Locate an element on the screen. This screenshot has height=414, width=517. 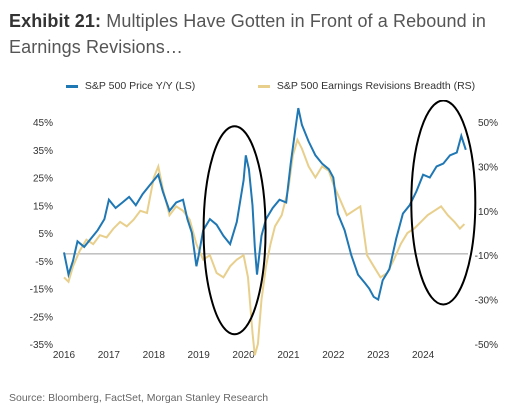
y-right-tick-label: -10% is located at coordinates (486, 256).